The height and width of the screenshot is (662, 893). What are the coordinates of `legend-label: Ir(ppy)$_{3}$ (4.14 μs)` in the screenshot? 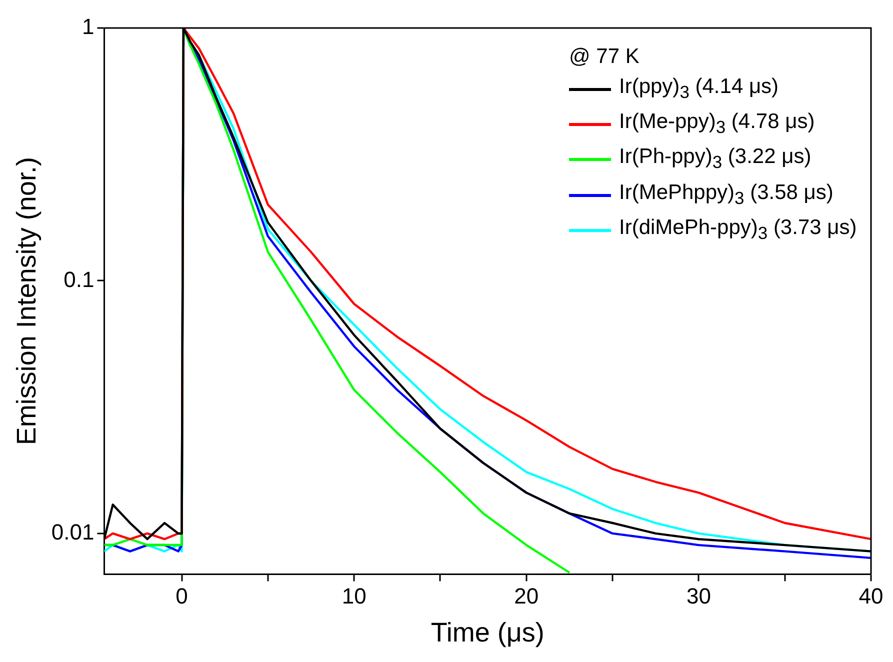 It's located at (699, 89).